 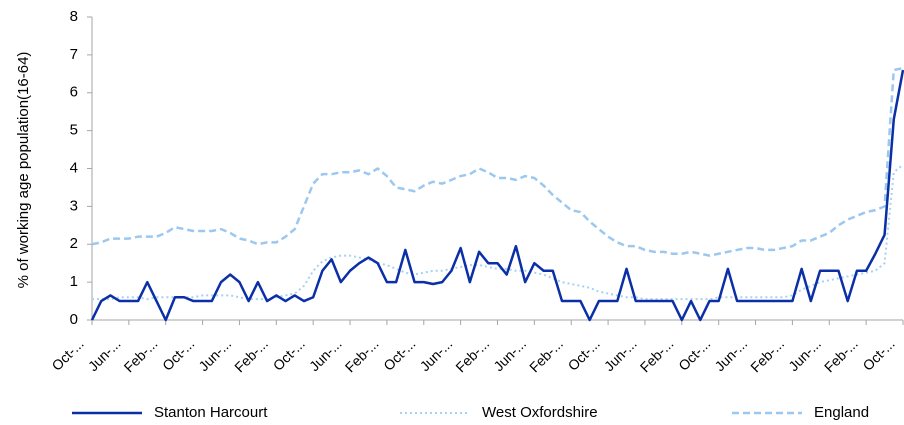 What do you see at coordinates (74, 16) in the screenshot?
I see `y-tick-label: 8` at bounding box center [74, 16].